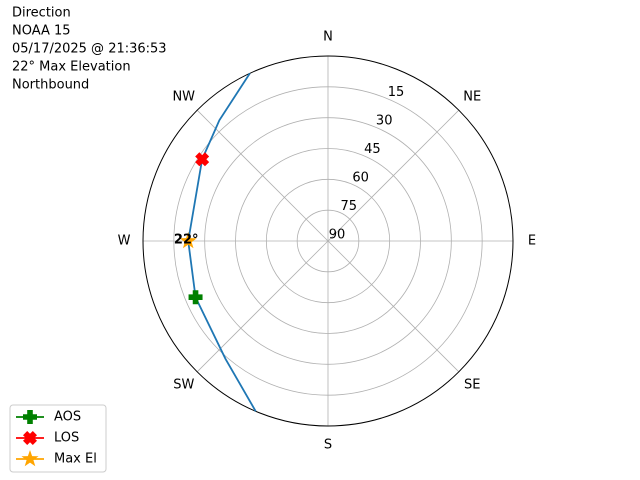 Image resolution: width=640 pixels, height=480 pixels. Describe the element at coordinates (360, 178) in the screenshot. I see `r-tick-label: 60` at that location.